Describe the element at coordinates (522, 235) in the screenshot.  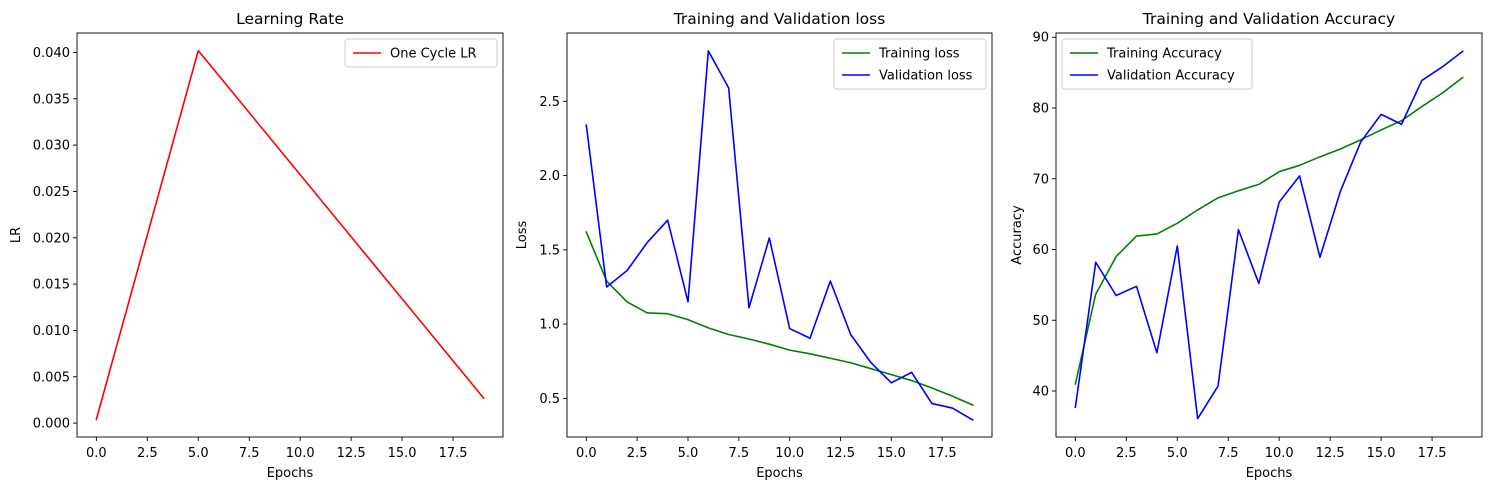
I see `y-axis-label: Loss` at that location.